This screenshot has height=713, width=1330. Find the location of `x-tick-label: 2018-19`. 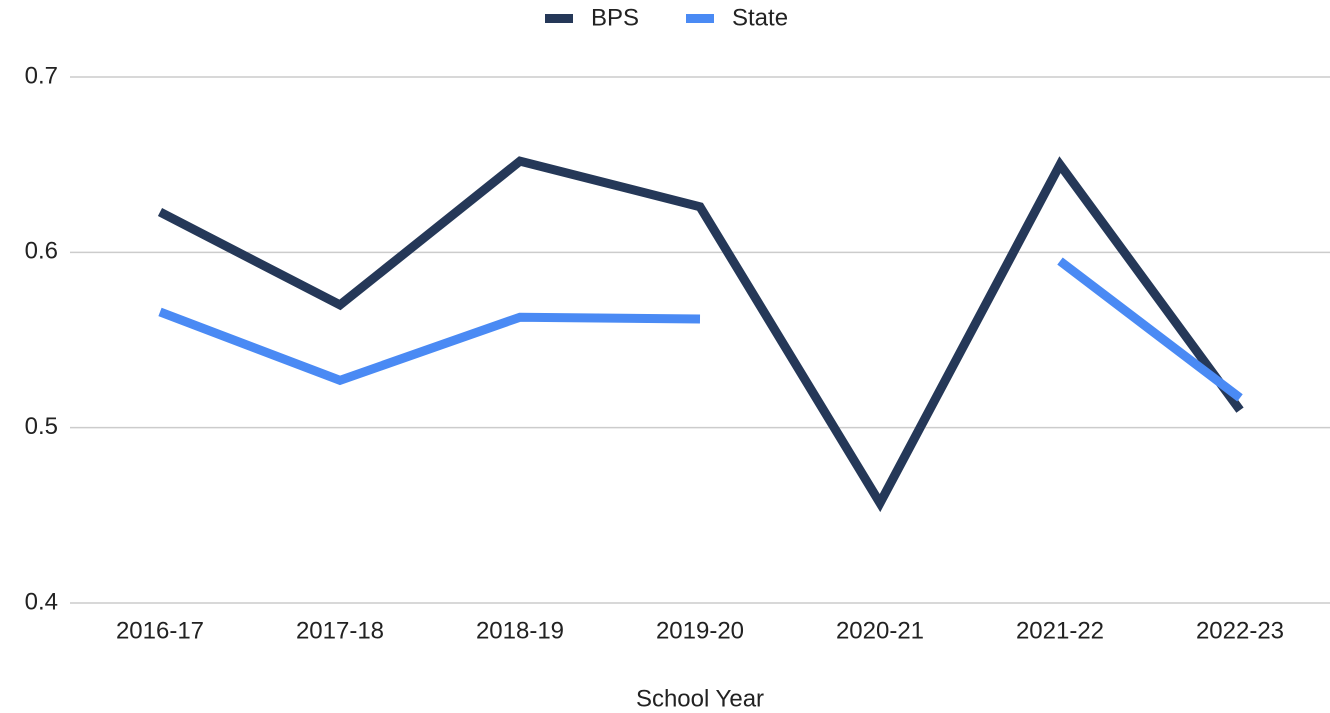

x-tick-label: 2018-19 is located at coordinates (520, 630).